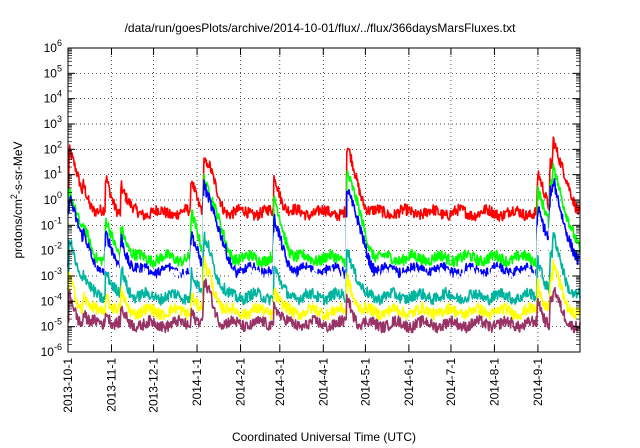 The image size is (640, 448). Describe the element at coordinates (154, 385) in the screenshot. I see `x-tick-label: 2013-12-1` at that location.